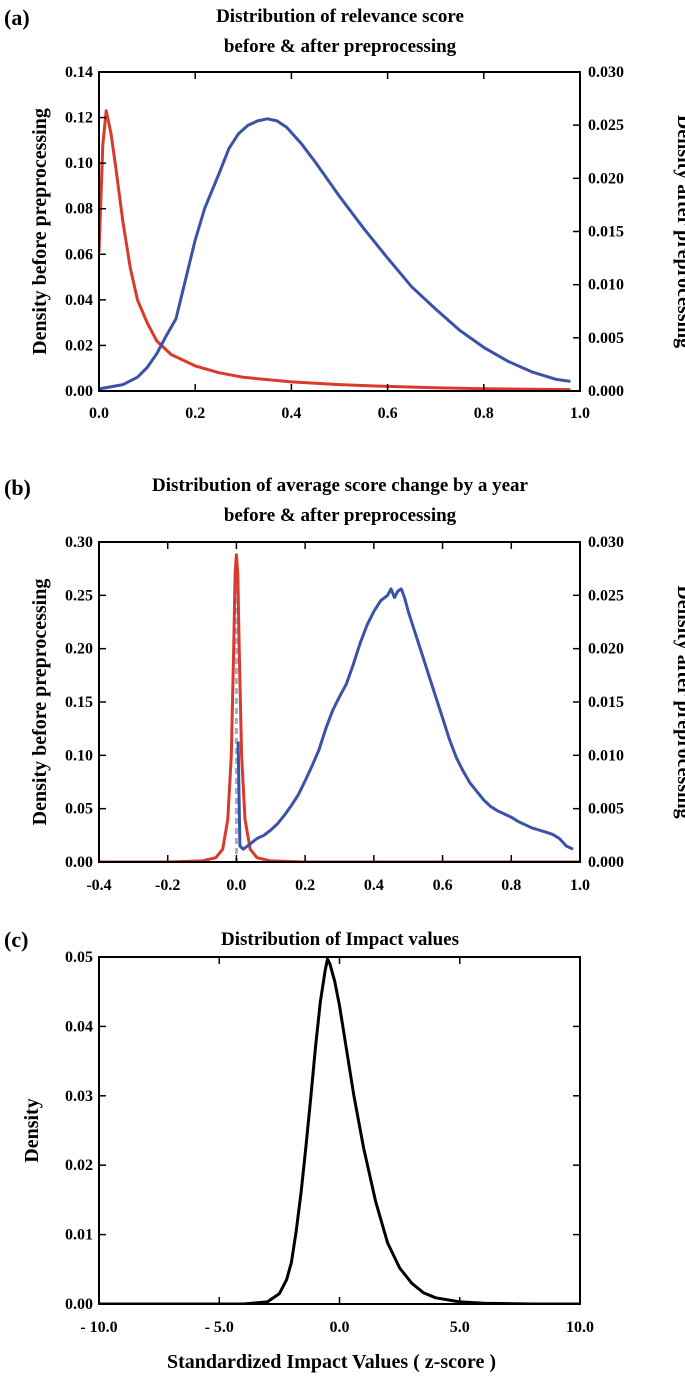  What do you see at coordinates (79, 1235) in the screenshot?
I see `y-tick-label-left: 0.01` at bounding box center [79, 1235].